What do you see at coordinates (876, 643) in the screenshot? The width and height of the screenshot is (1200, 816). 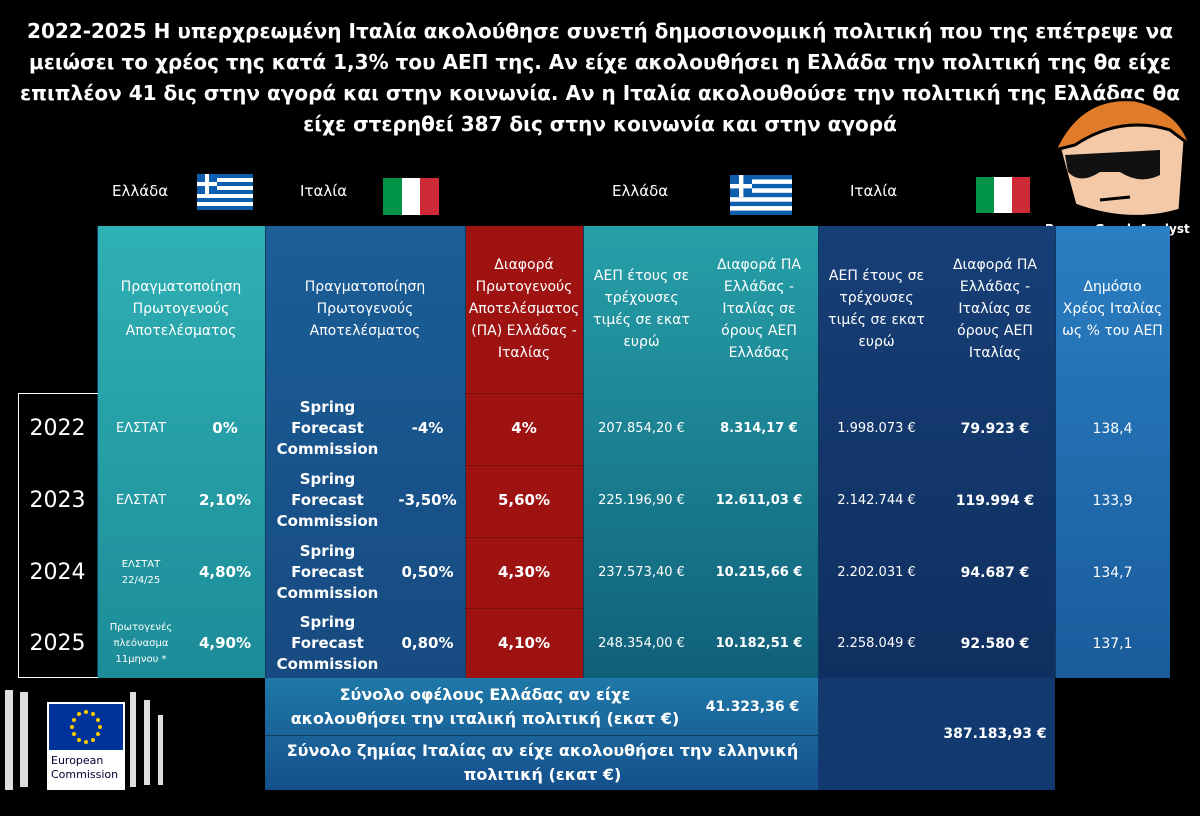 I see `cell: 2.258.049 €` at bounding box center [876, 643].